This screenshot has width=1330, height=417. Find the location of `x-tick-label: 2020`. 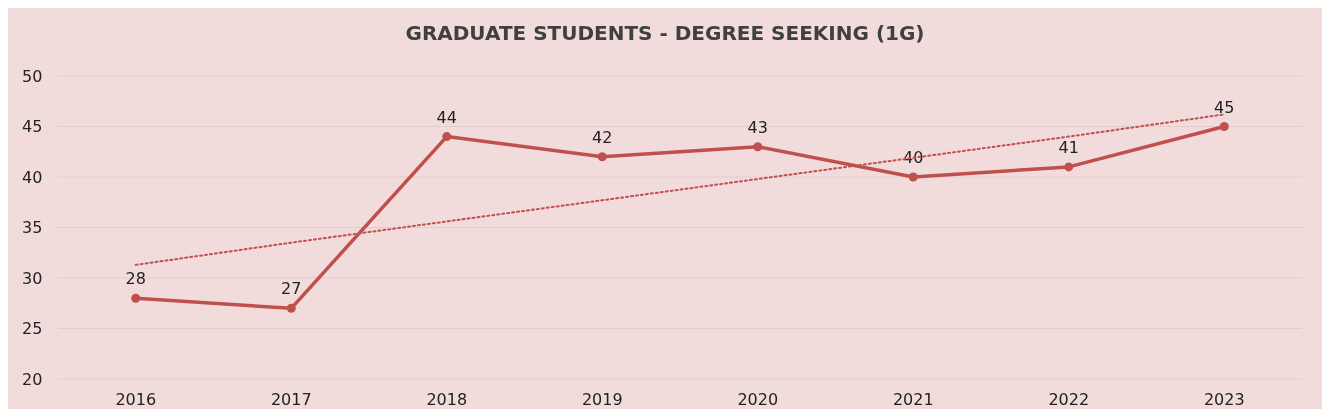

x-tick-label: 2020 is located at coordinates (758, 399).